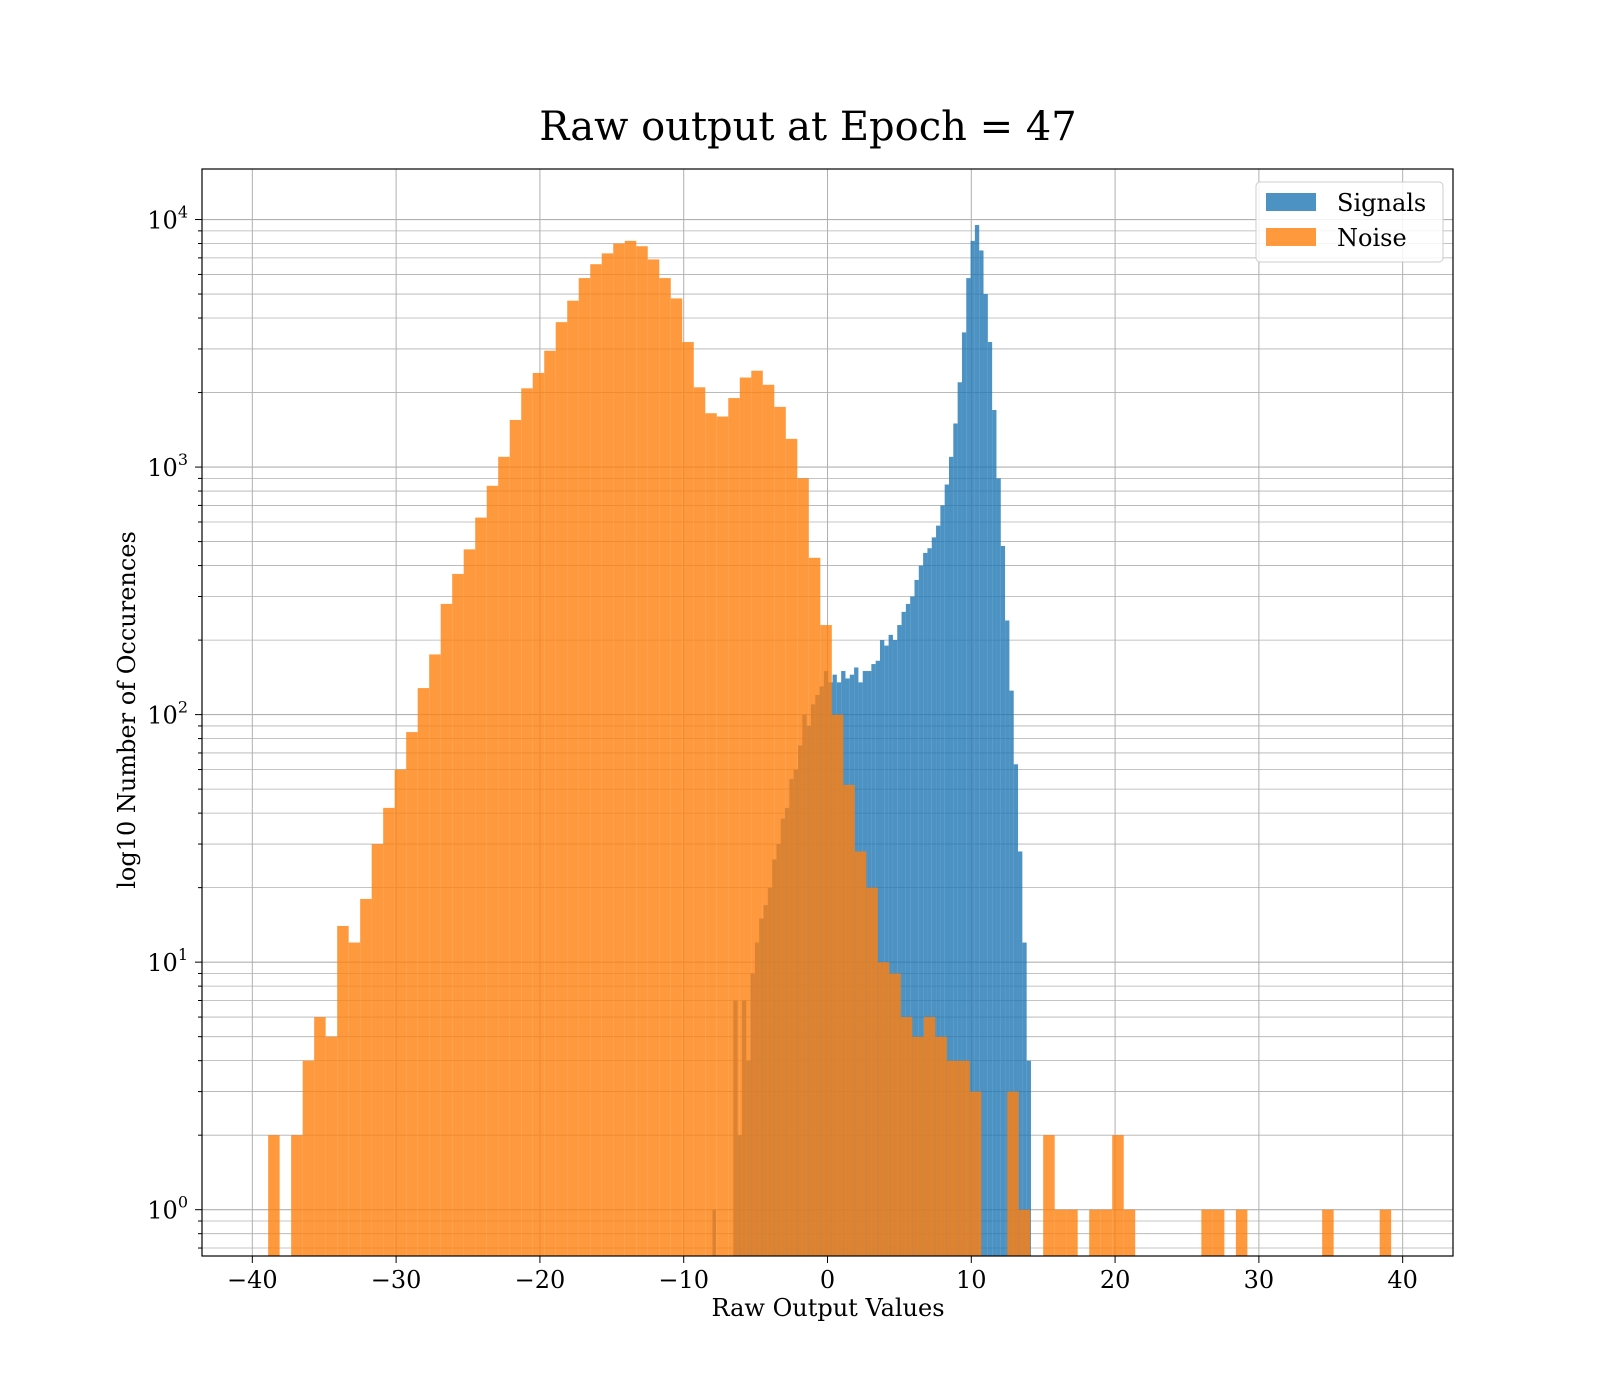 Image resolution: width=1600 pixels, height=1400 pixels. I want to click on x-axis-label: Raw Output Values, so click(827, 1308).